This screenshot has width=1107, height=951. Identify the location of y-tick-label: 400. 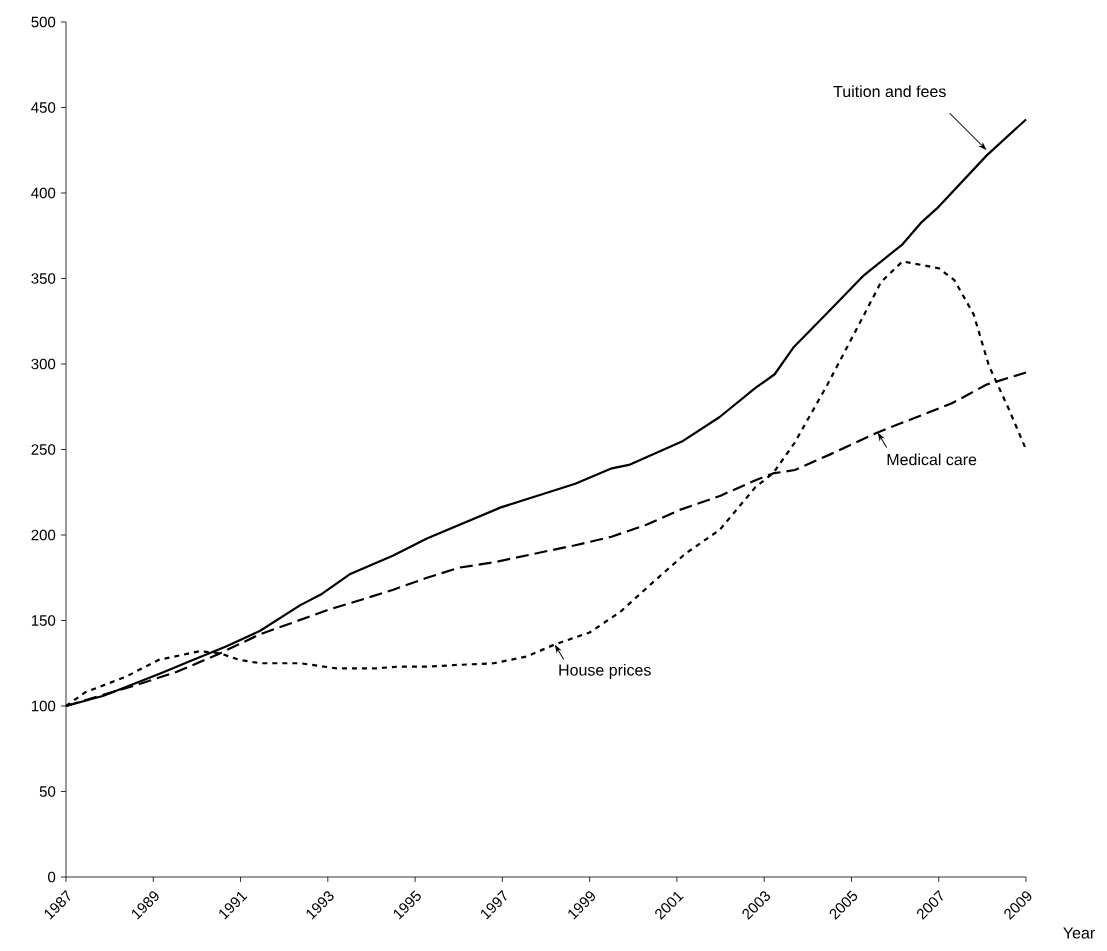
(43, 193).